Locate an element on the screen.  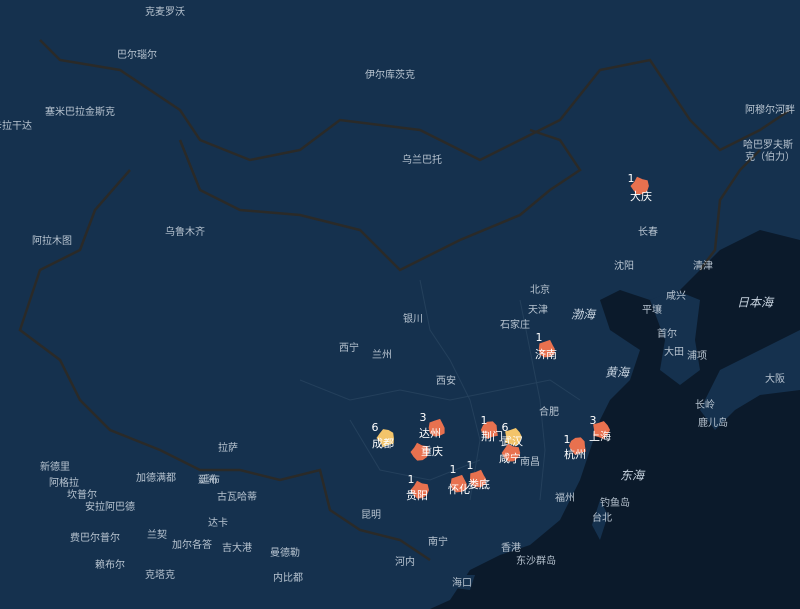
place-label: 平壤 is located at coordinates (652, 309).